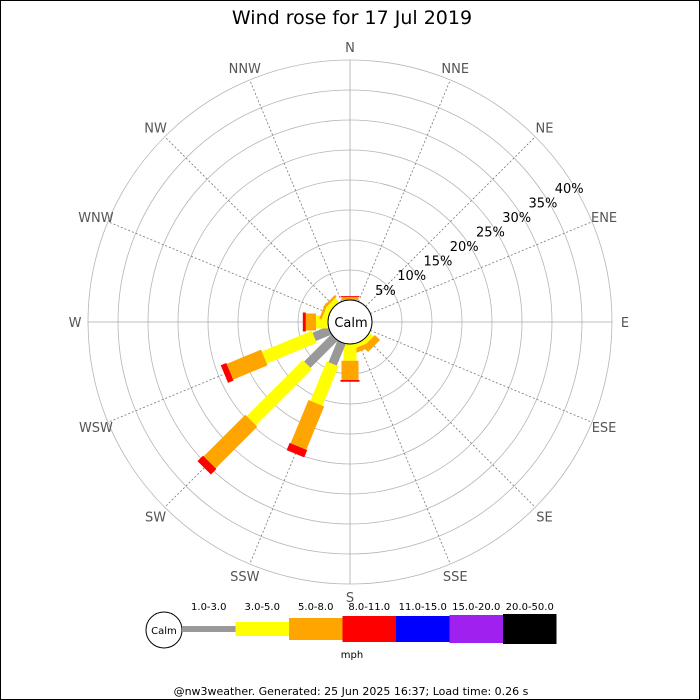  What do you see at coordinates (155, 517) in the screenshot?
I see `direction-label-sw: SW` at bounding box center [155, 517].